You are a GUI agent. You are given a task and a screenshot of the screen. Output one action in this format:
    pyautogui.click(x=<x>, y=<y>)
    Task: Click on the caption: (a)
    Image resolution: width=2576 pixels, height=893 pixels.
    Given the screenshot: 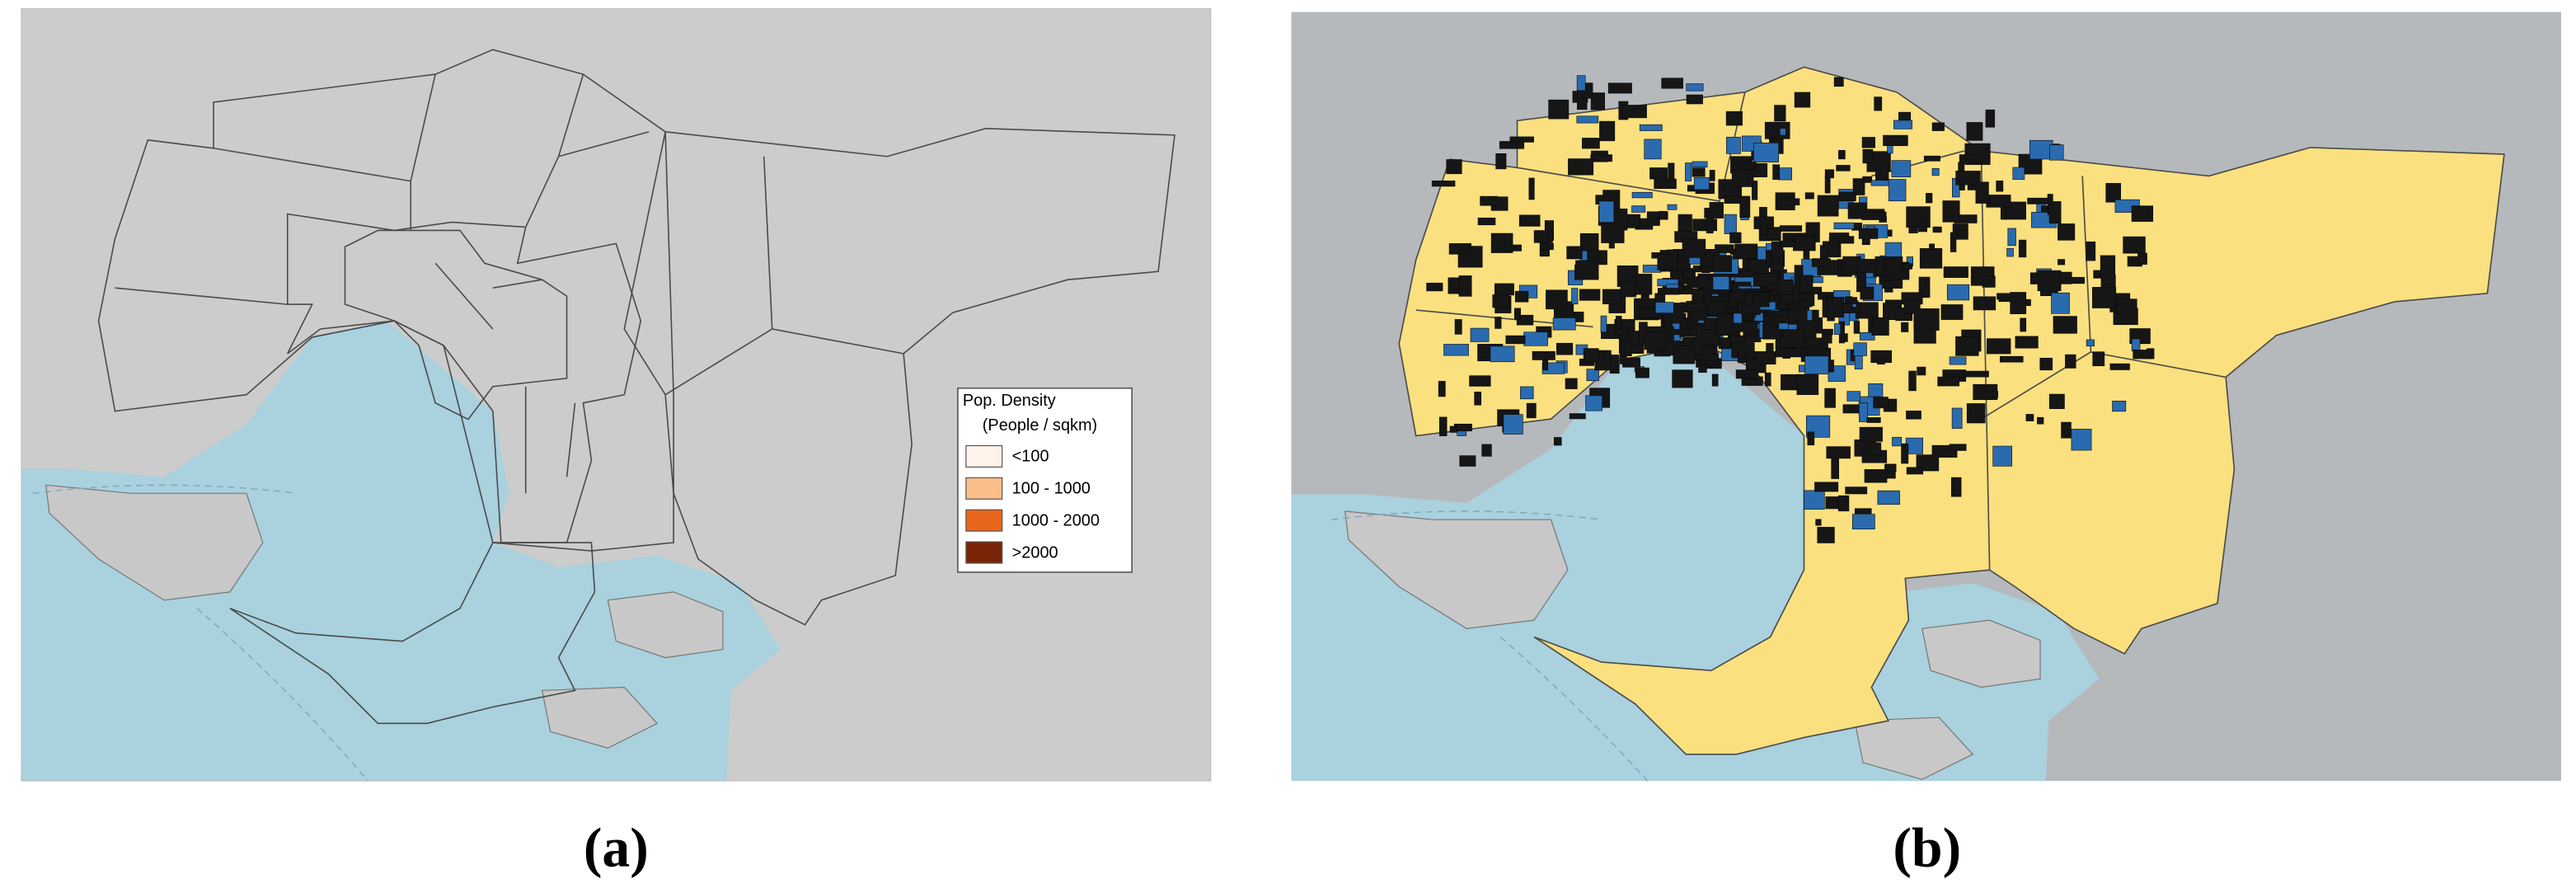 What is the action you would take?
    pyautogui.click(x=617, y=848)
    